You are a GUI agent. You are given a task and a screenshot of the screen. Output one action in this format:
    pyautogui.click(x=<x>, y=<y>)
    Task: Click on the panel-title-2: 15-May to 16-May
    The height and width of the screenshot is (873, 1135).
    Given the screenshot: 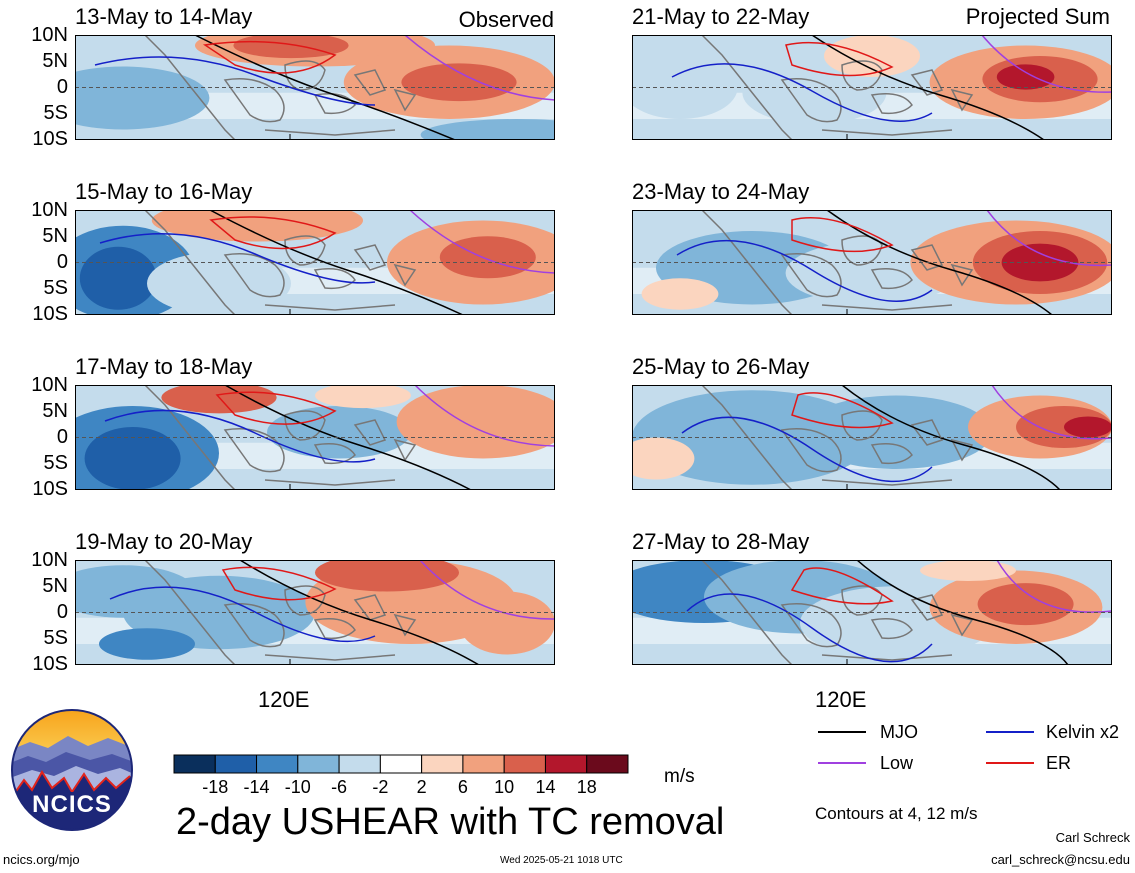 What is the action you would take?
    pyautogui.click(x=164, y=191)
    